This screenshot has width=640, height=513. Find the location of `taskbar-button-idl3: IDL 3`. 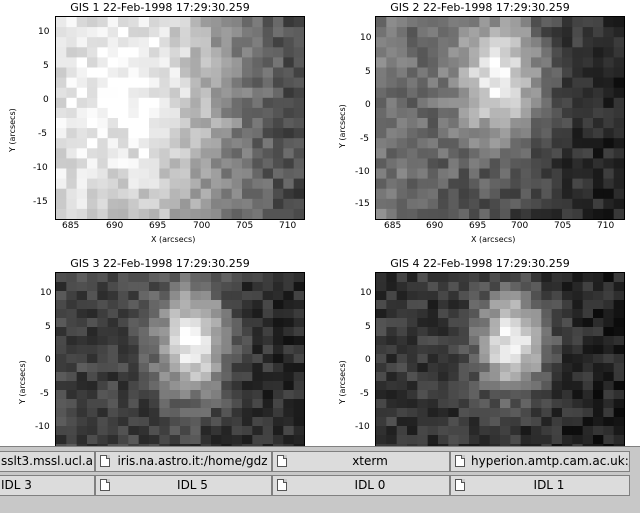

taskbar-button-idl3: IDL 3 is located at coordinates (47, 485).